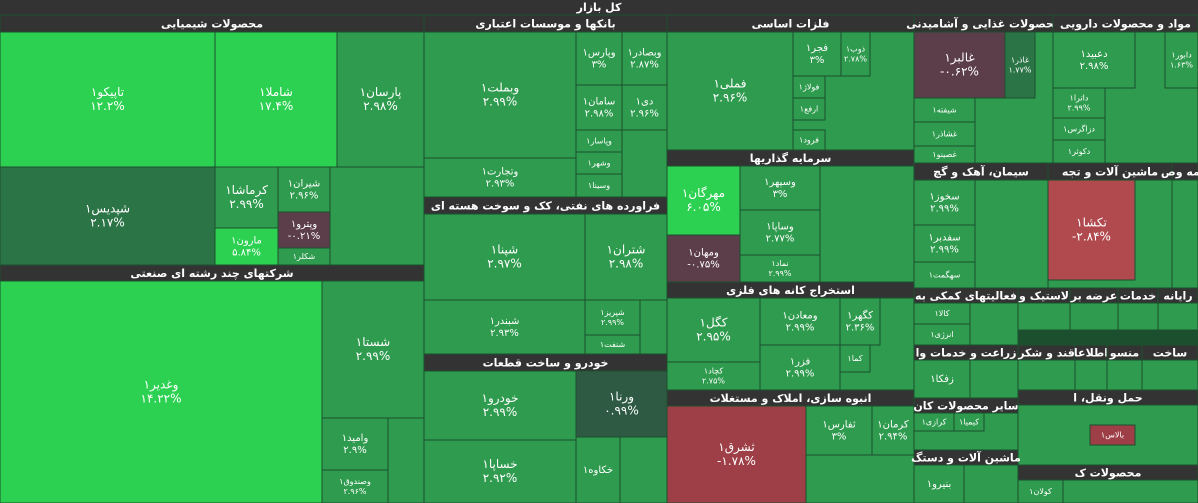 Image resolution: width=1198 pixels, height=503 pixels. What do you see at coordinates (626, 249) in the screenshot?
I see `stock-name: شتران۱` at bounding box center [626, 249].